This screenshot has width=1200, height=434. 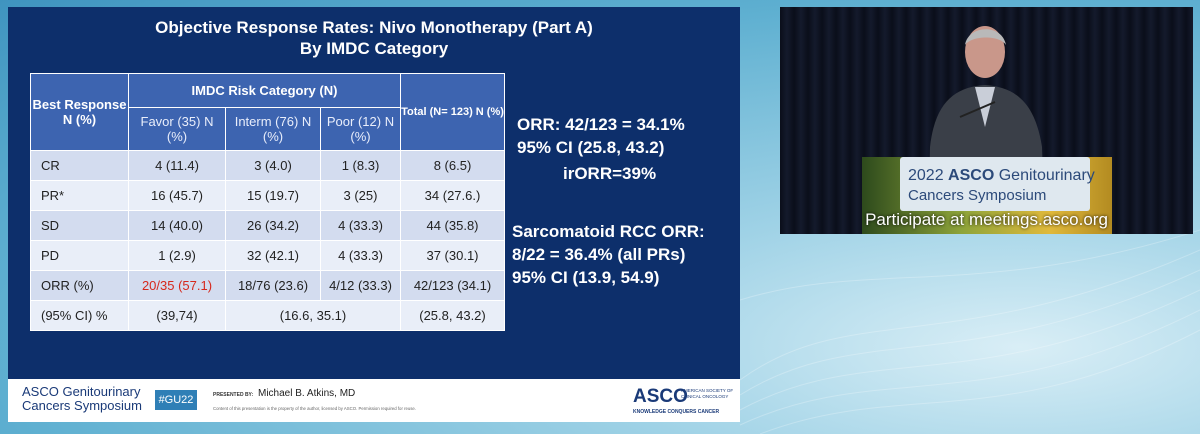 I want to click on row-label: CR, so click(x=79, y=165).